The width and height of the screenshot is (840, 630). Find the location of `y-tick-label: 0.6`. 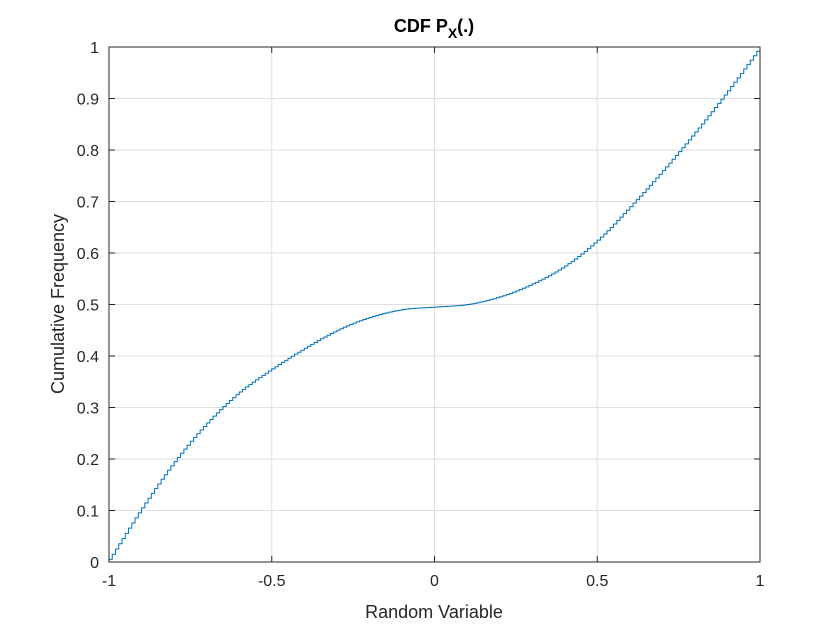

y-tick-label: 0.6 is located at coordinates (88, 254).